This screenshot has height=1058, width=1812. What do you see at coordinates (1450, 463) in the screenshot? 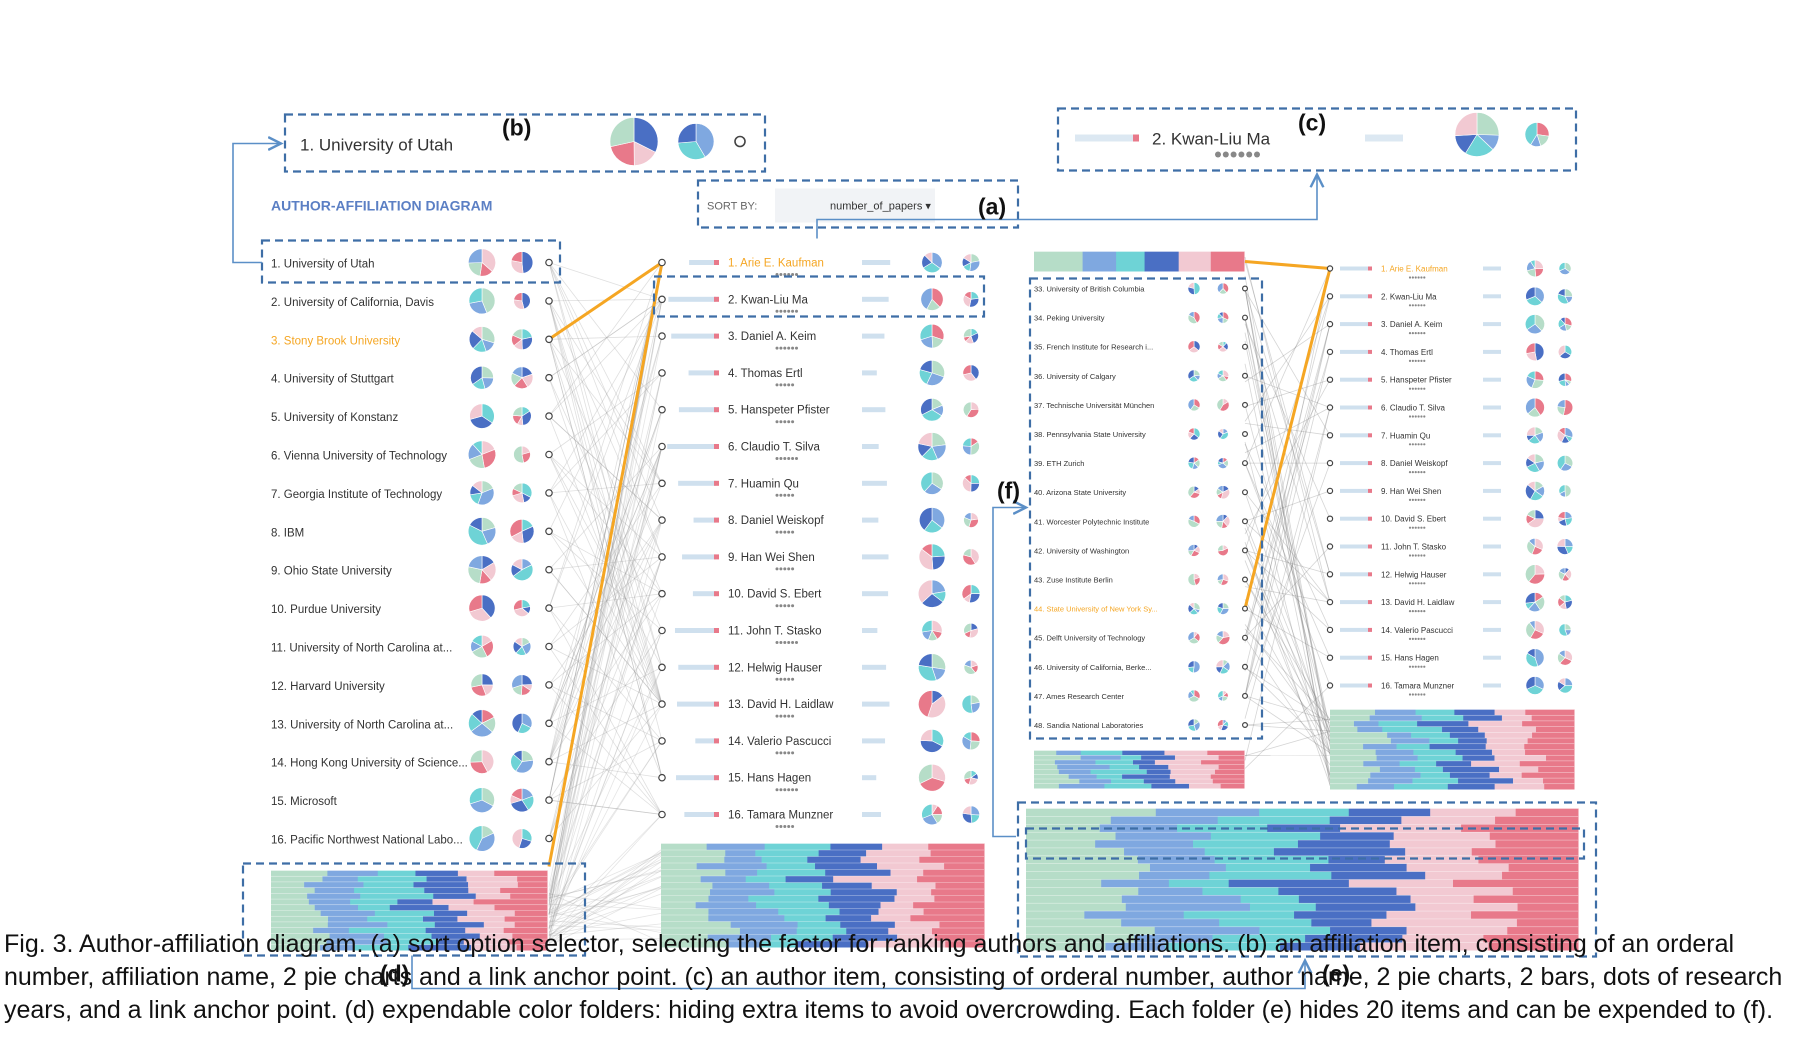
I see `author-item: 8. Daniel Weiskopf` at bounding box center [1450, 463].